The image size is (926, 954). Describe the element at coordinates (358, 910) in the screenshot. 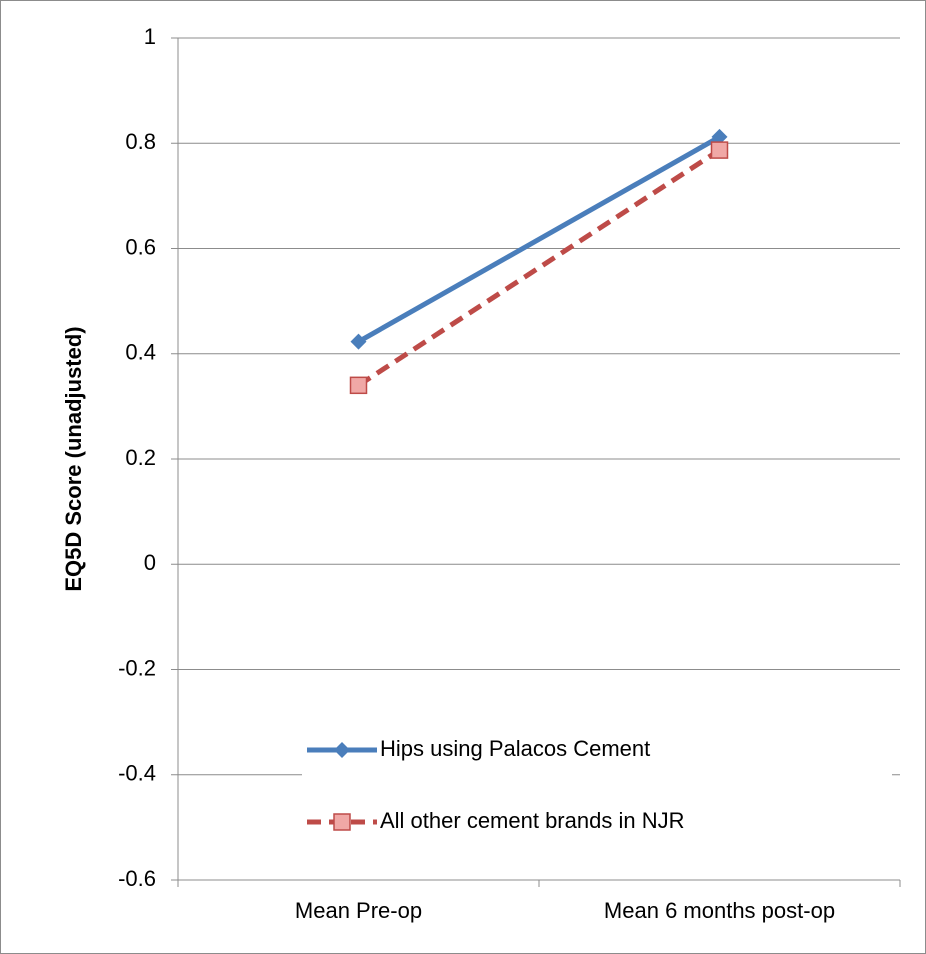

I see `x-tick-label: Mean Pre-op` at that location.